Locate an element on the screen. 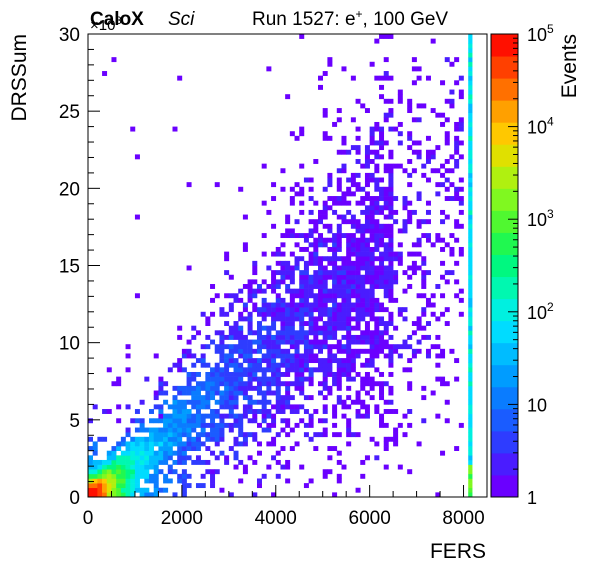 The height and width of the screenshot is (572, 596). color-scale-frame is located at coordinates (504, 265).